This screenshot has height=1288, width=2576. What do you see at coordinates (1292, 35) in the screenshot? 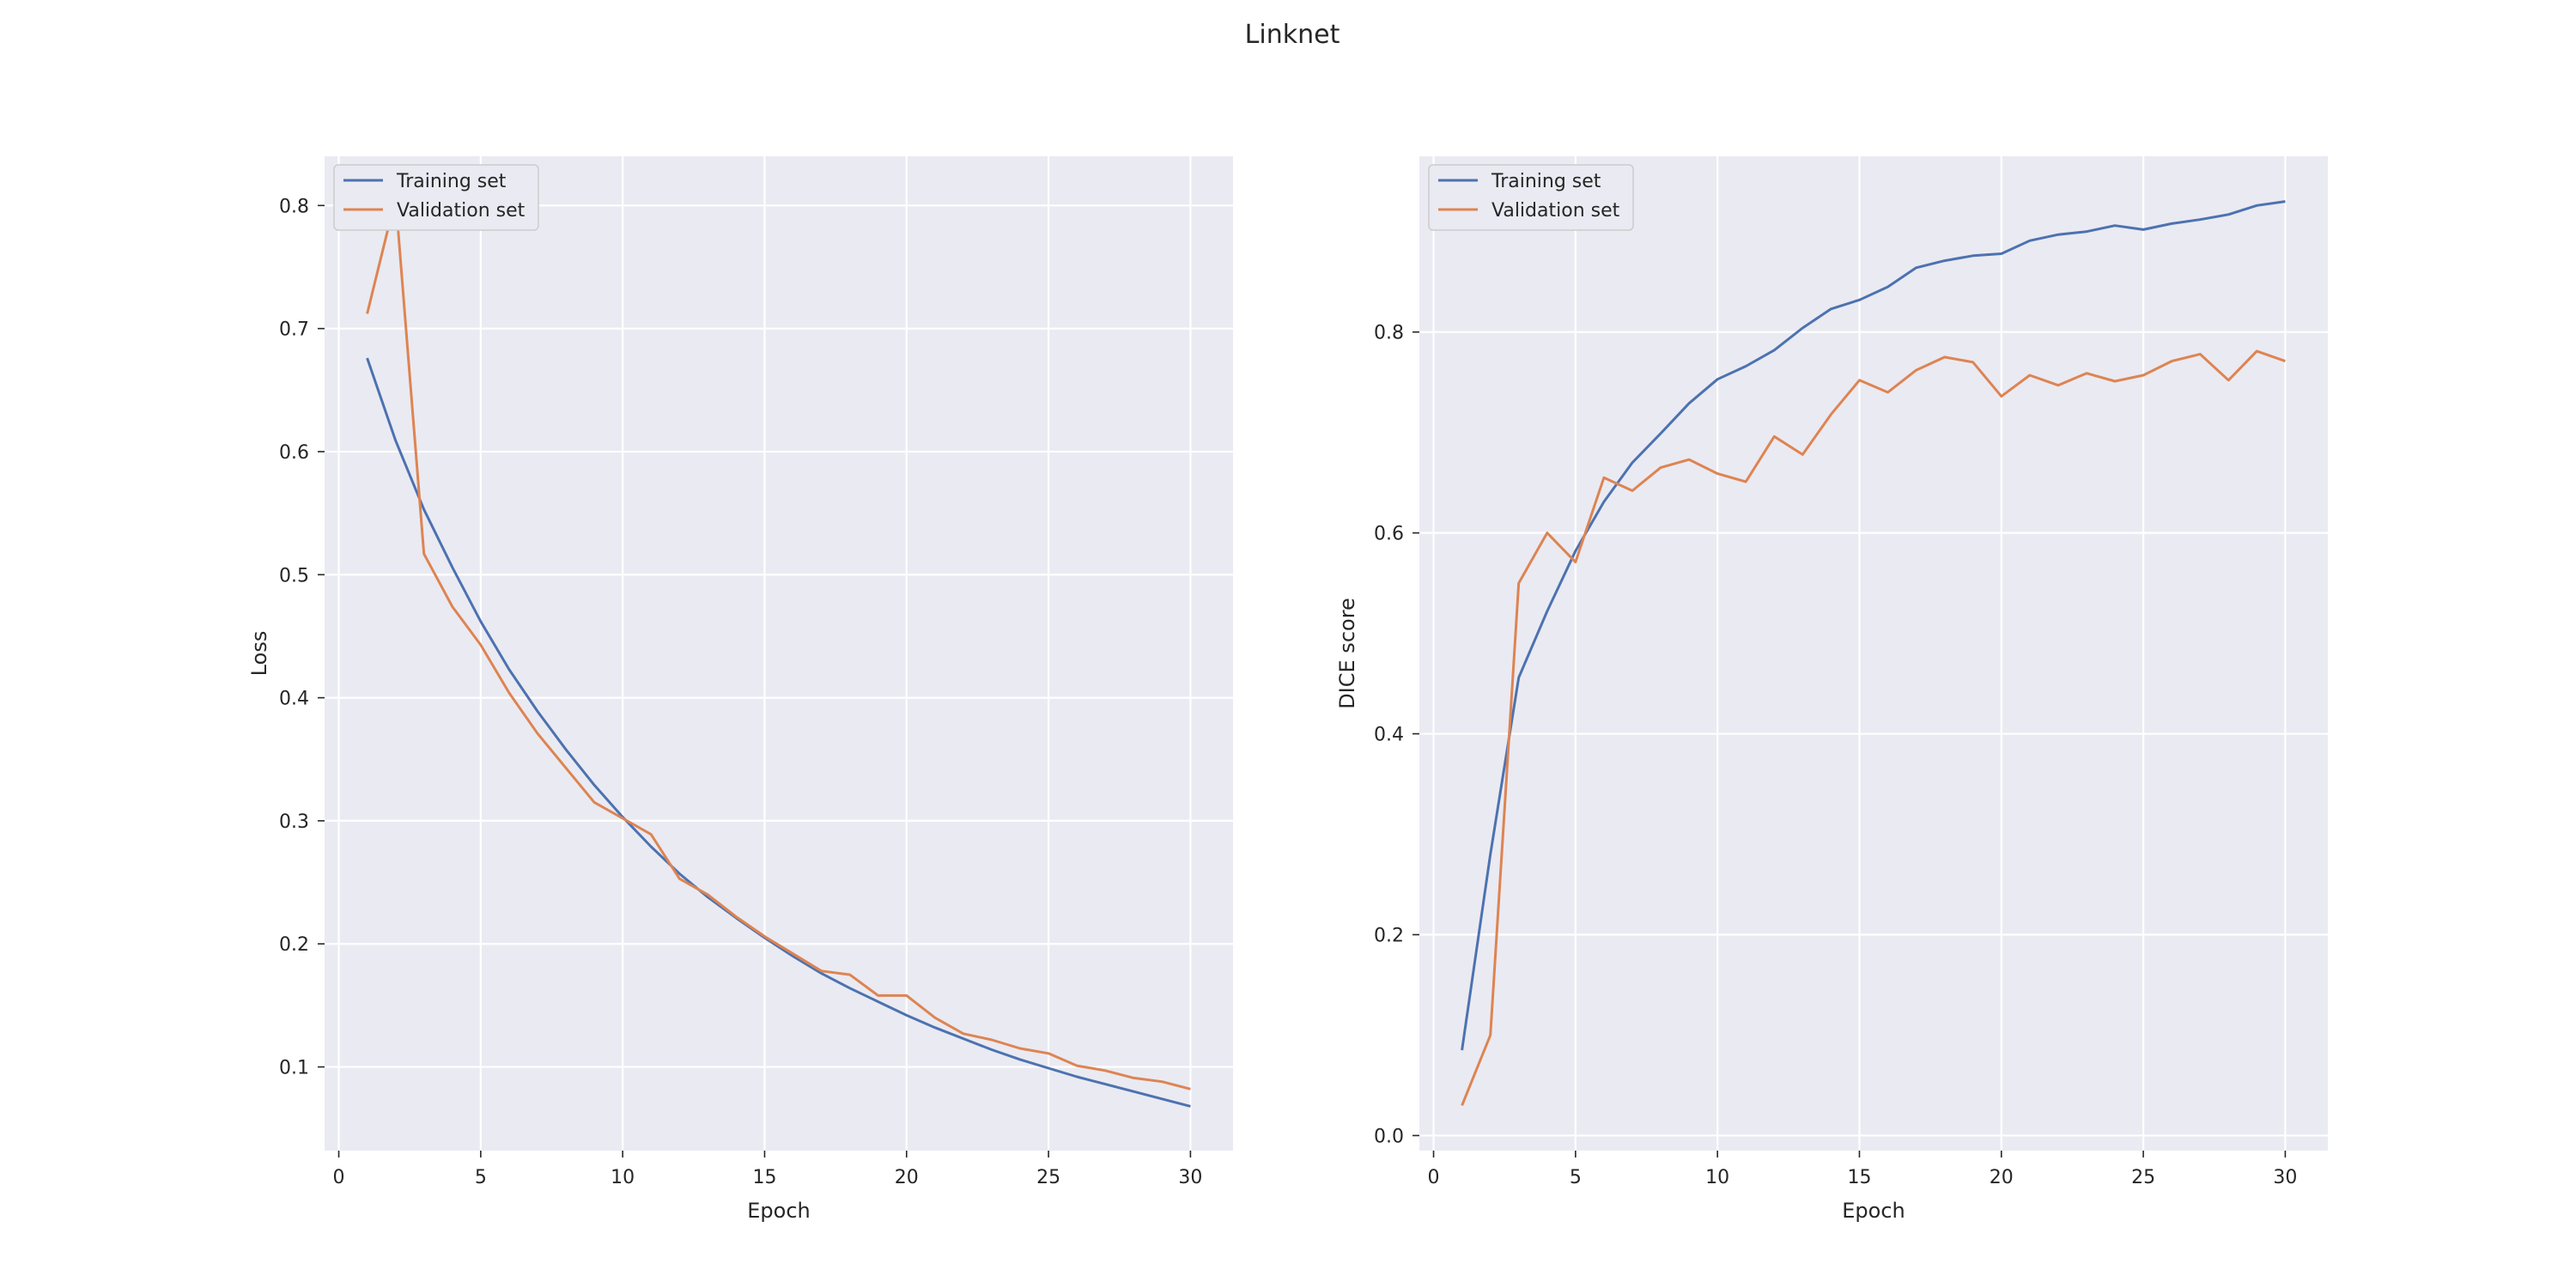
I see `figure-title: Linknet` at bounding box center [1292, 35].